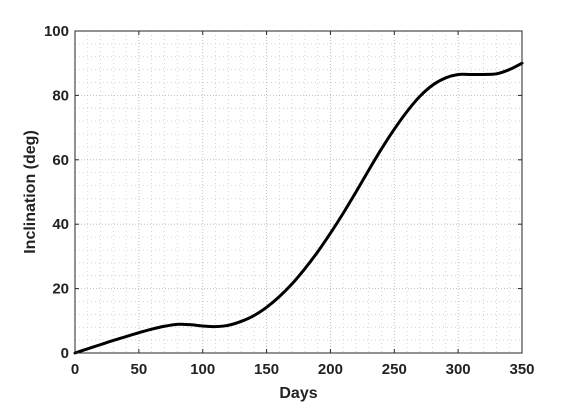 The image size is (576, 403). What do you see at coordinates (60, 160) in the screenshot?
I see `y-tick-label: 60` at bounding box center [60, 160].